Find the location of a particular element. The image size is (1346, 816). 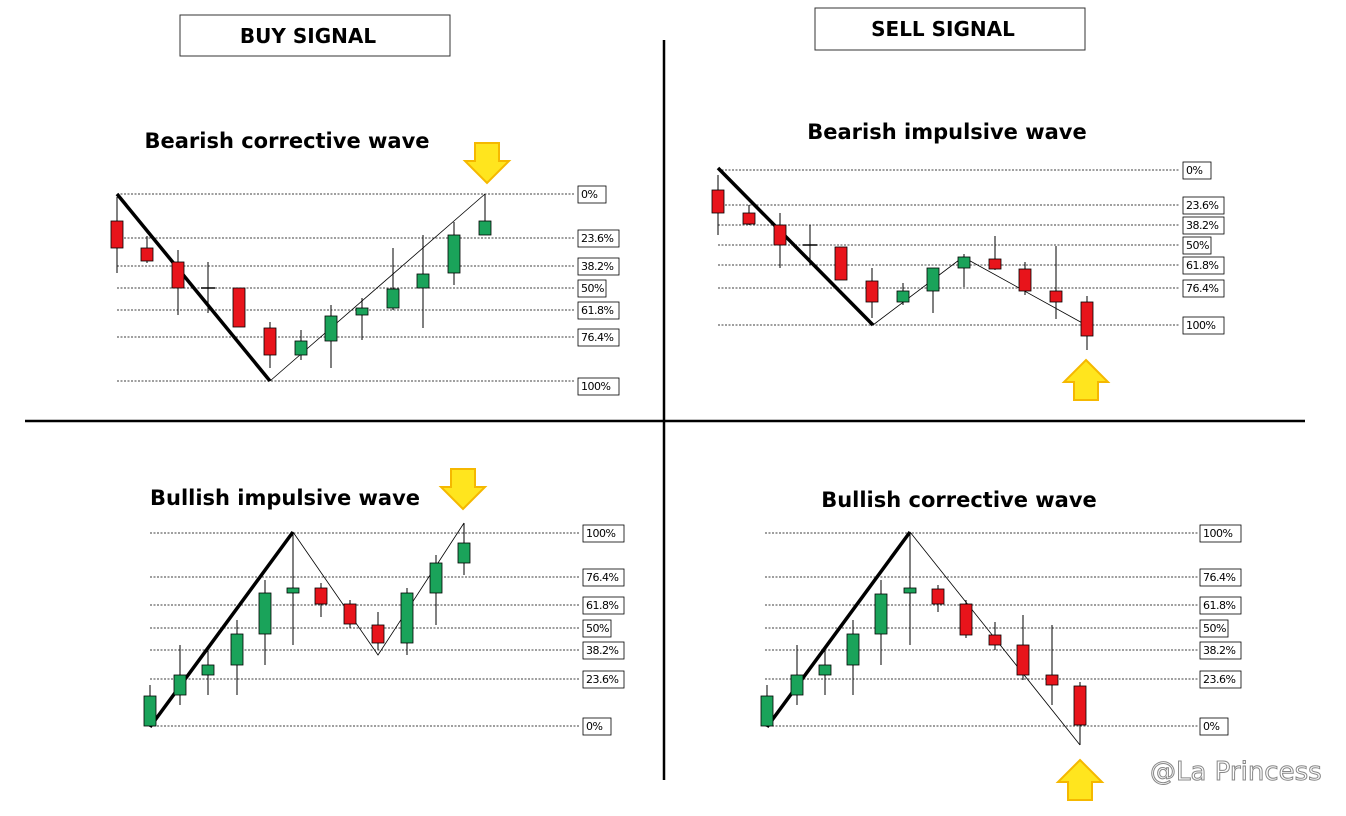

buy-header: BUY SIGNAL is located at coordinates (308, 36).